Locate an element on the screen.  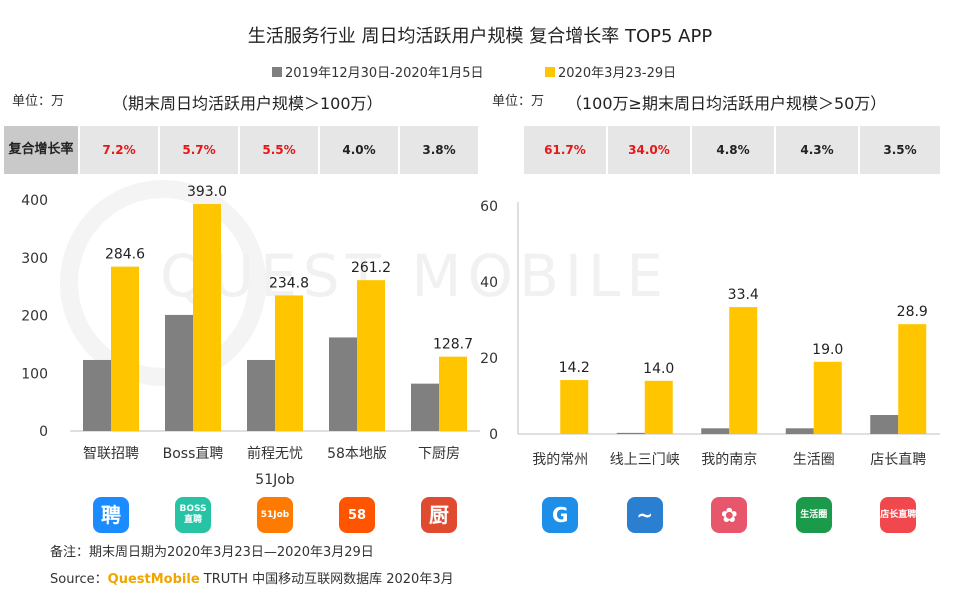
legend-item-prev: 2019年12月30日-2020年1月5日 is located at coordinates (378, 71).